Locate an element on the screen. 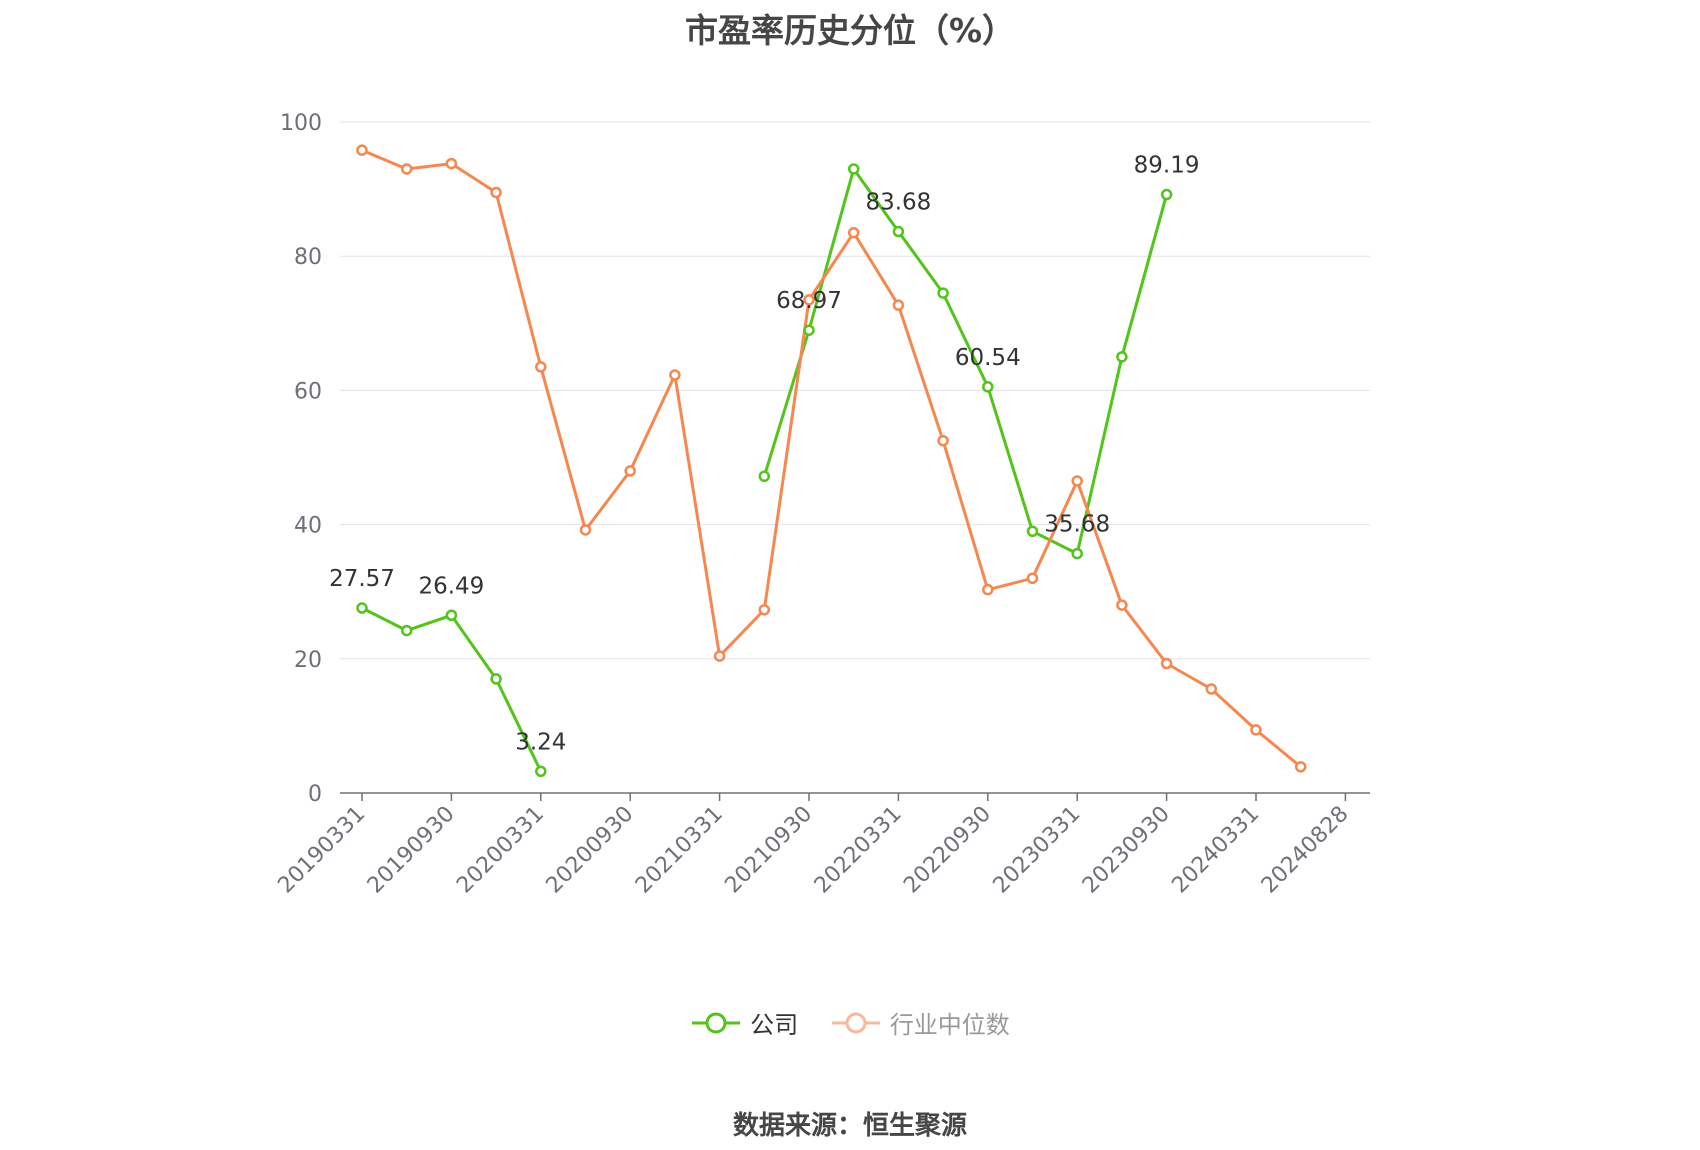  legend: 公司 行业中位数 is located at coordinates (850, 1023).